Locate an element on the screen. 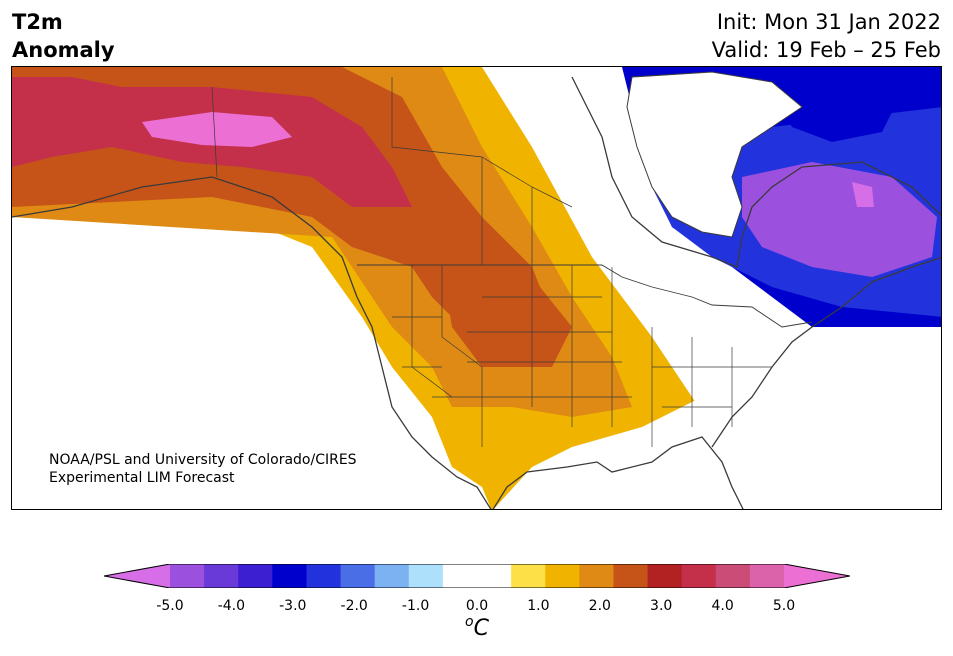 This screenshot has width=953, height=656. anomaly-region-quebec-minus4-5c is located at coordinates (839, 219).